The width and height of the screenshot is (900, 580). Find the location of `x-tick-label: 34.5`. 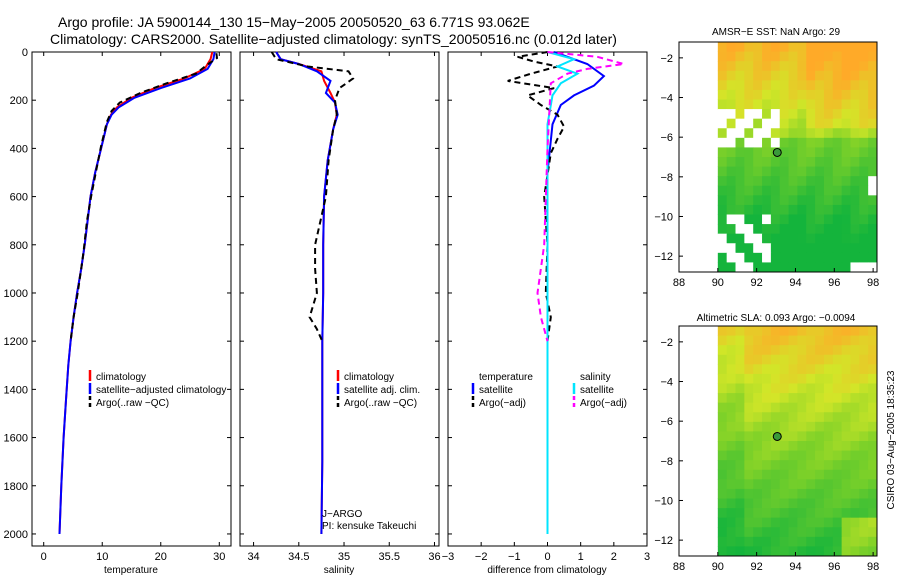

x-tick-label: 34.5 is located at coordinates (298, 557).